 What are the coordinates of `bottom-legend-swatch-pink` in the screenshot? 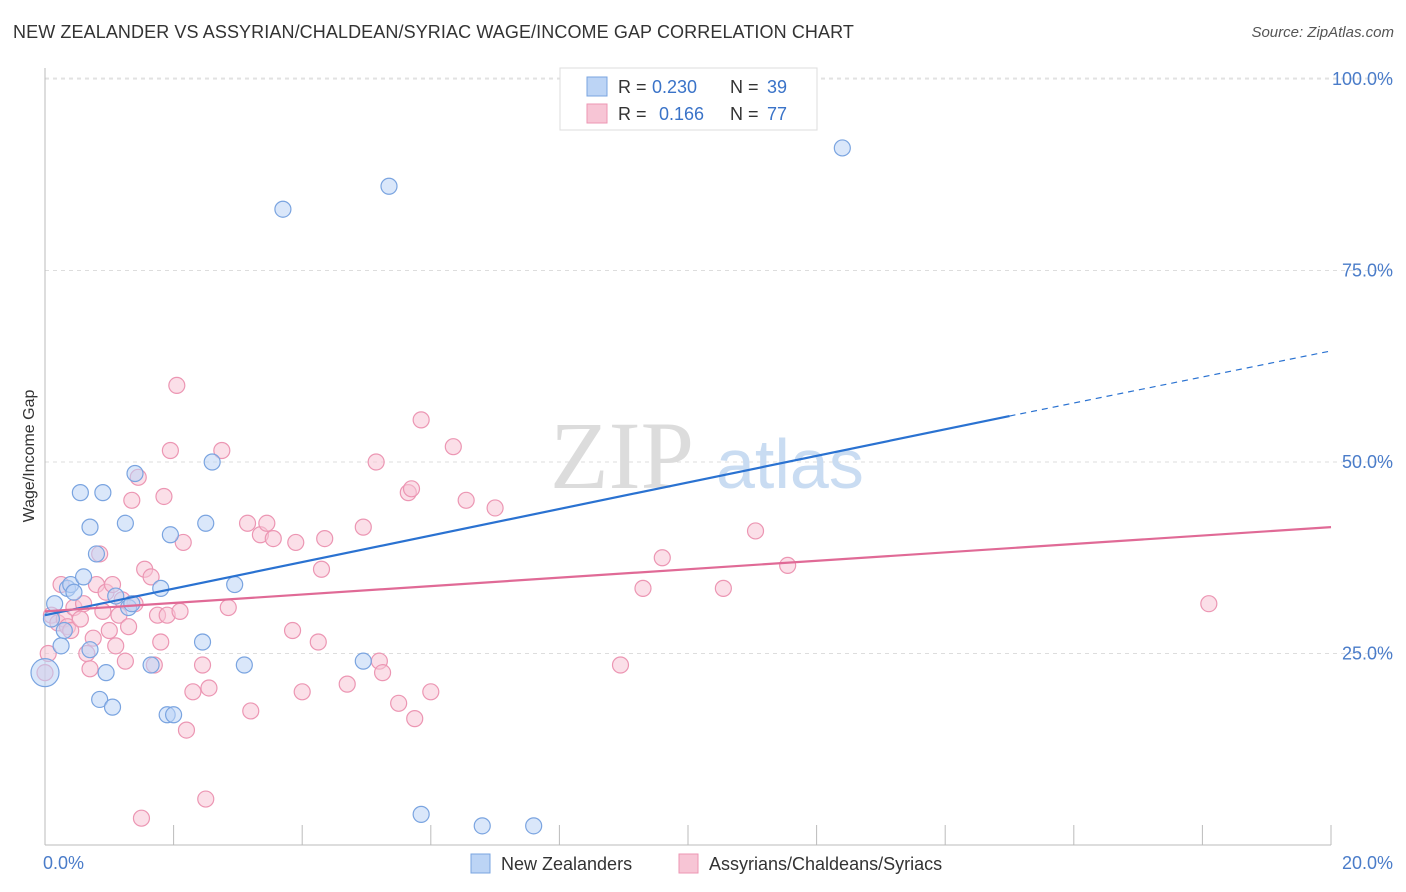 It's located at (688, 863).